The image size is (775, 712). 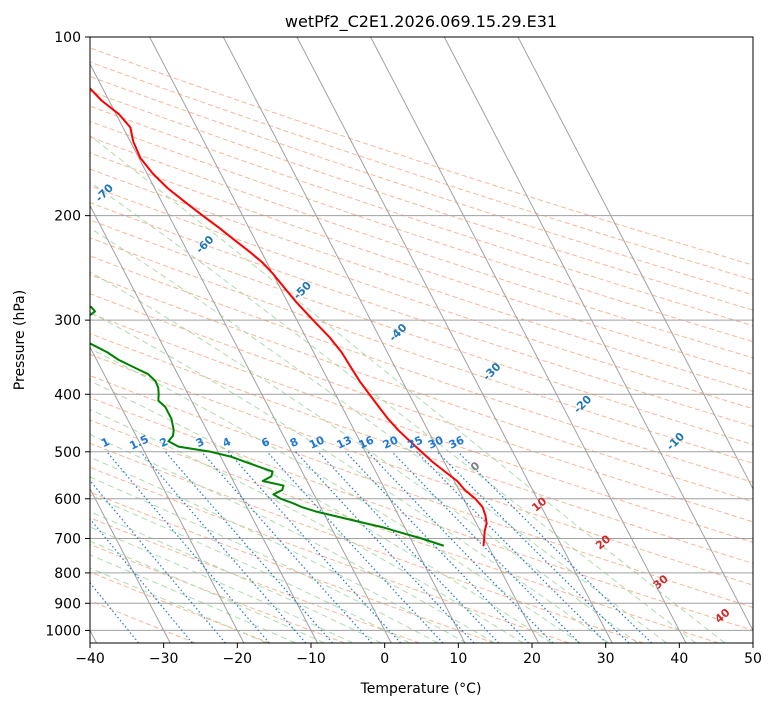 What do you see at coordinates (67, 540) in the screenshot?
I see `y-tick-label: 700` at bounding box center [67, 540].